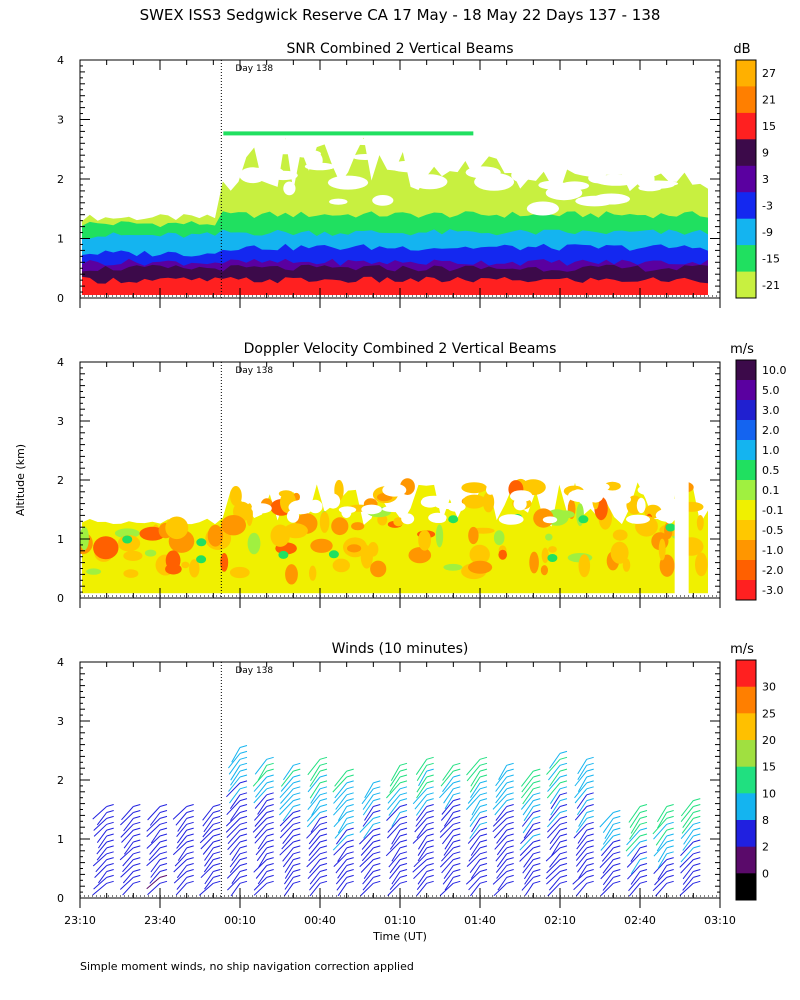 The width and height of the screenshot is (800, 1000). I want to click on y-tick-label: 1, so click(60, 539).